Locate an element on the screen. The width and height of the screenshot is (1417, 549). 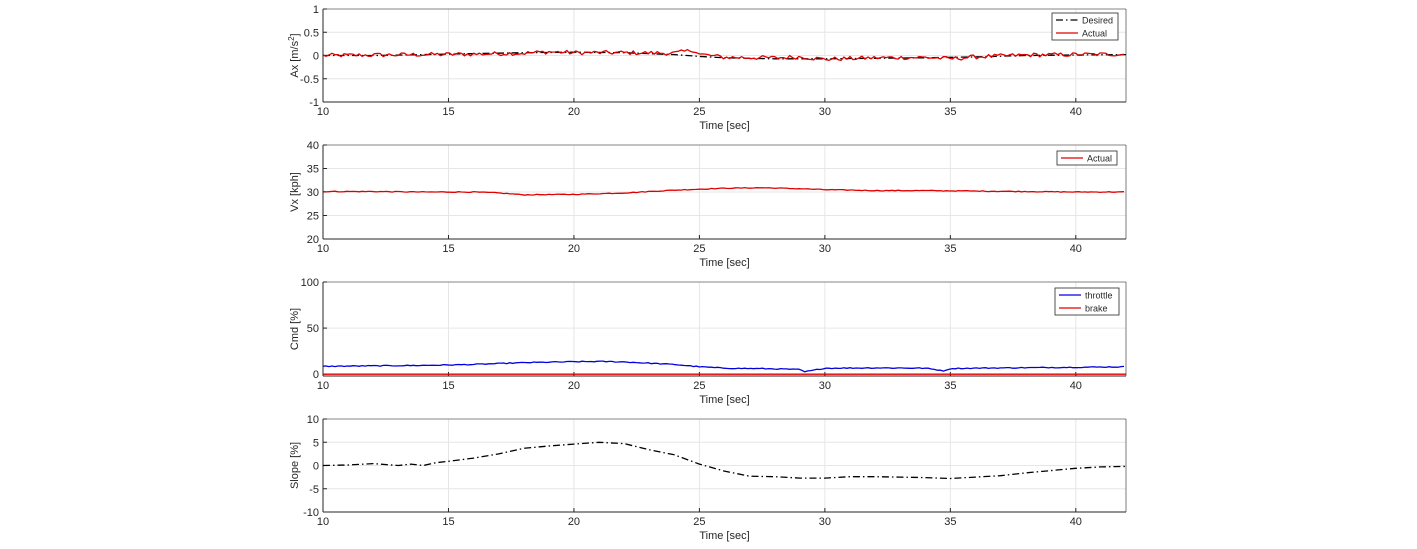
y-axis-label: Cmd [%] is located at coordinates (295, 329).